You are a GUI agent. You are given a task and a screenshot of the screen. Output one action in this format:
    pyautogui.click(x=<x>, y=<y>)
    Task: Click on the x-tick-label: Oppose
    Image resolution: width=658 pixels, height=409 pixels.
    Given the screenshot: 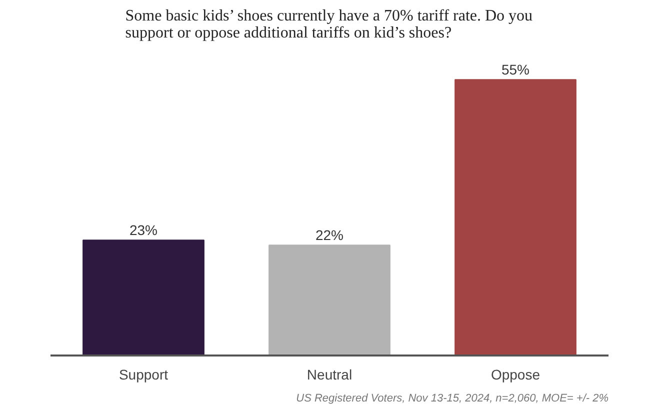 What is the action you would take?
    pyautogui.click(x=515, y=374)
    